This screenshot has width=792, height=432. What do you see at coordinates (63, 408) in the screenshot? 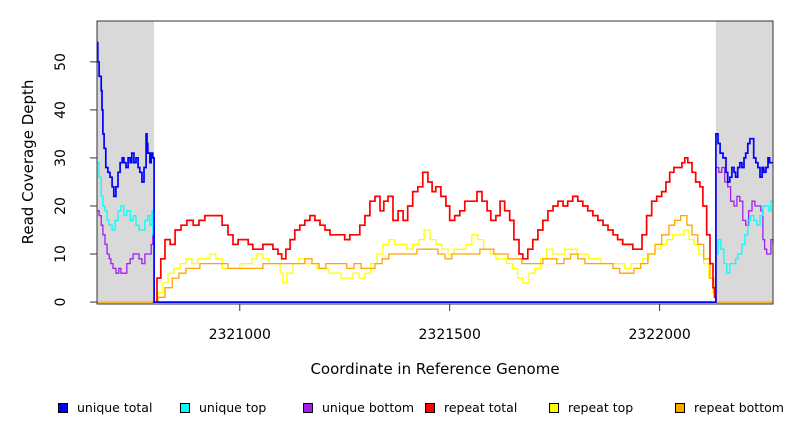
I see `legend-swatch-unique-total` at bounding box center [63, 408].